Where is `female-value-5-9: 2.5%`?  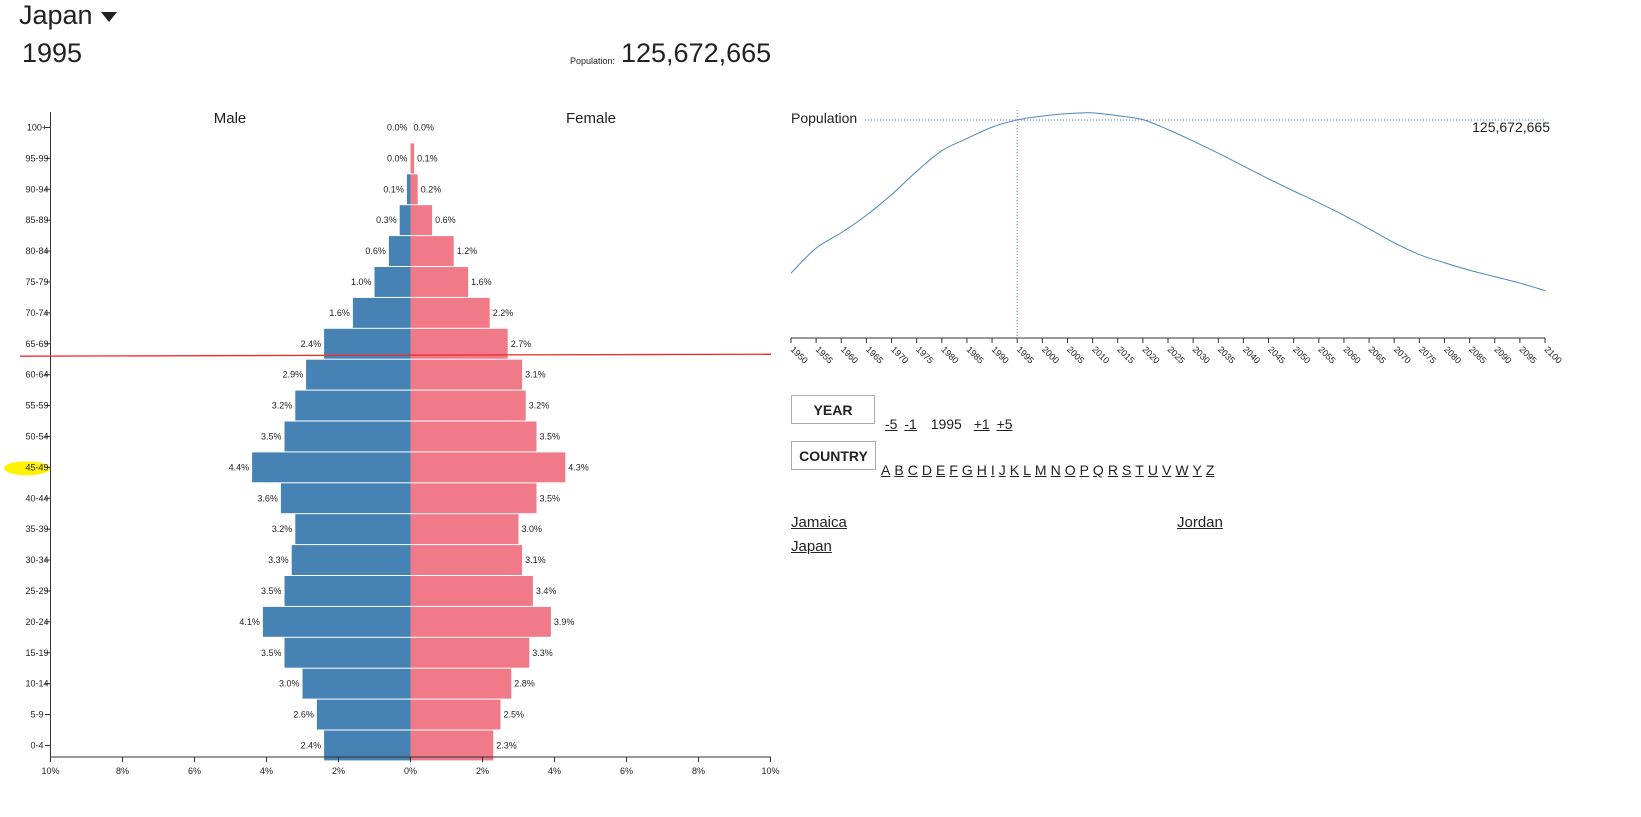
female-value-5-9: 2.5% is located at coordinates (514, 715).